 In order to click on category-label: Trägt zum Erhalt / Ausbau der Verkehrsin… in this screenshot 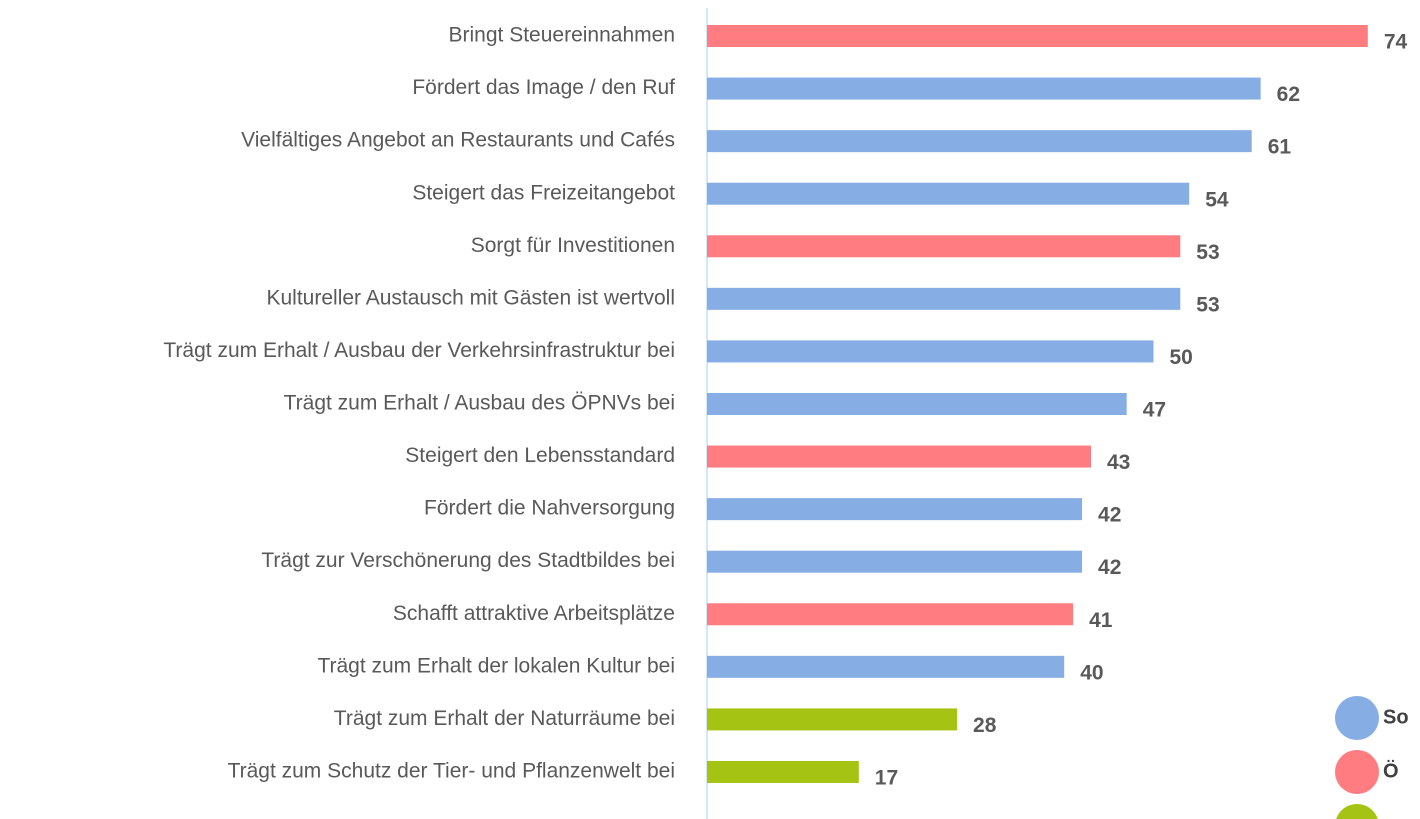, I will do `click(419, 350)`.